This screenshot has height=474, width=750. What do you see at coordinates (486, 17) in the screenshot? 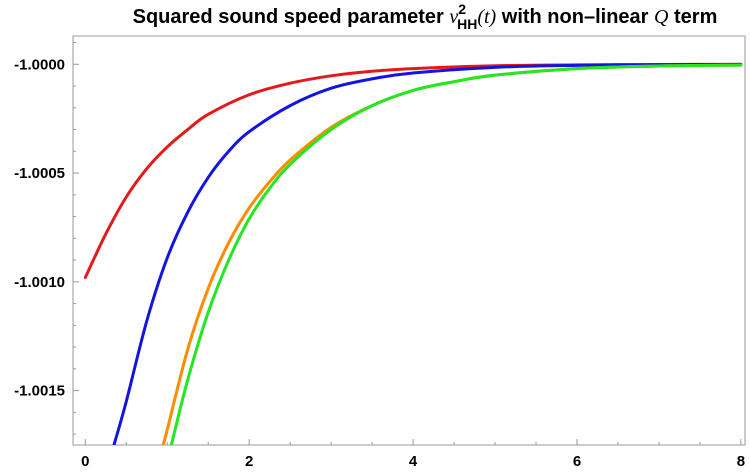
I see `title-argument: (t)` at bounding box center [486, 17].